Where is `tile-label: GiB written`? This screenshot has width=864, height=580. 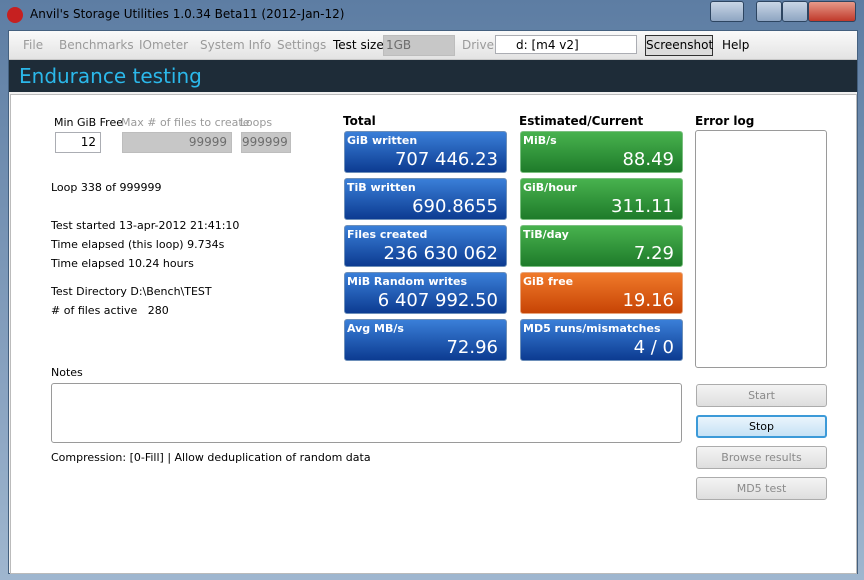
tile-label: GiB written is located at coordinates (382, 140).